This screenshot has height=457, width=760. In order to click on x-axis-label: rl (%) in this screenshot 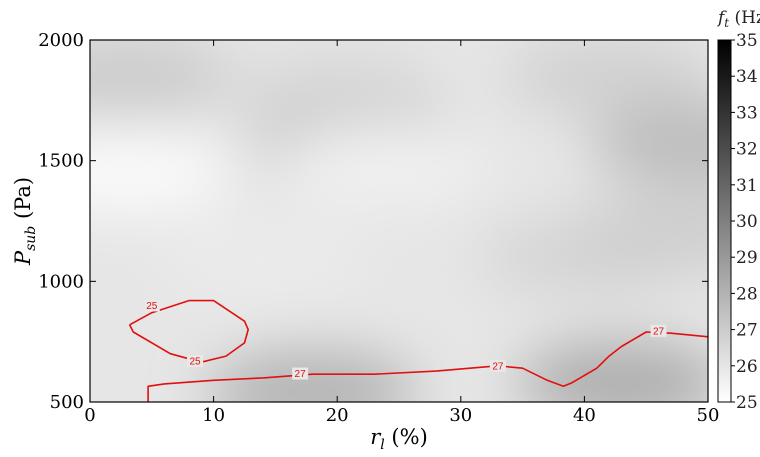, I will do `click(399, 439)`.